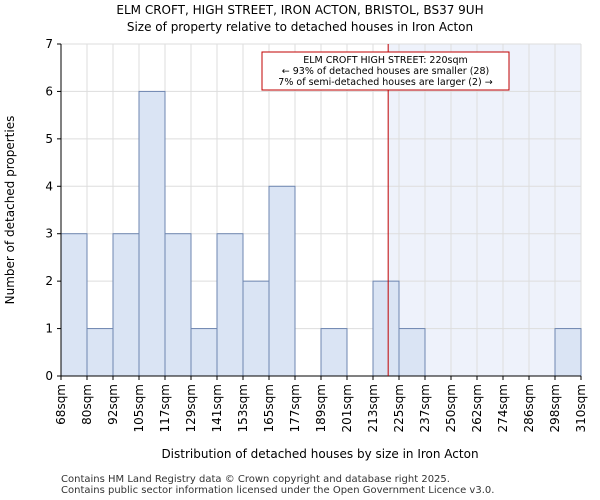 Image resolution: width=600 pixels, height=500 pixels. Describe the element at coordinates (49, 234) in the screenshot. I see `y-tick-label: 3` at that location.